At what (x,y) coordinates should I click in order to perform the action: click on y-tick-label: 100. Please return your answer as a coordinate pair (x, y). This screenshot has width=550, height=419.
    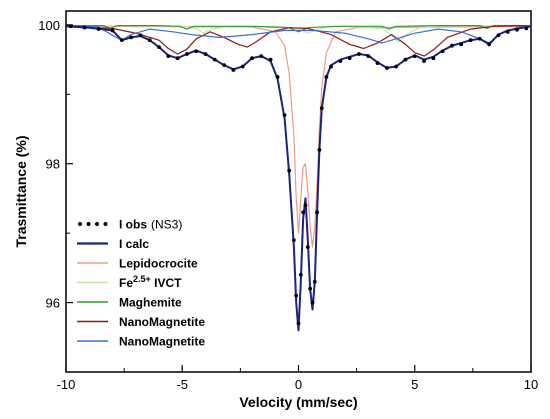
    Looking at the image, I should click on (49, 25).